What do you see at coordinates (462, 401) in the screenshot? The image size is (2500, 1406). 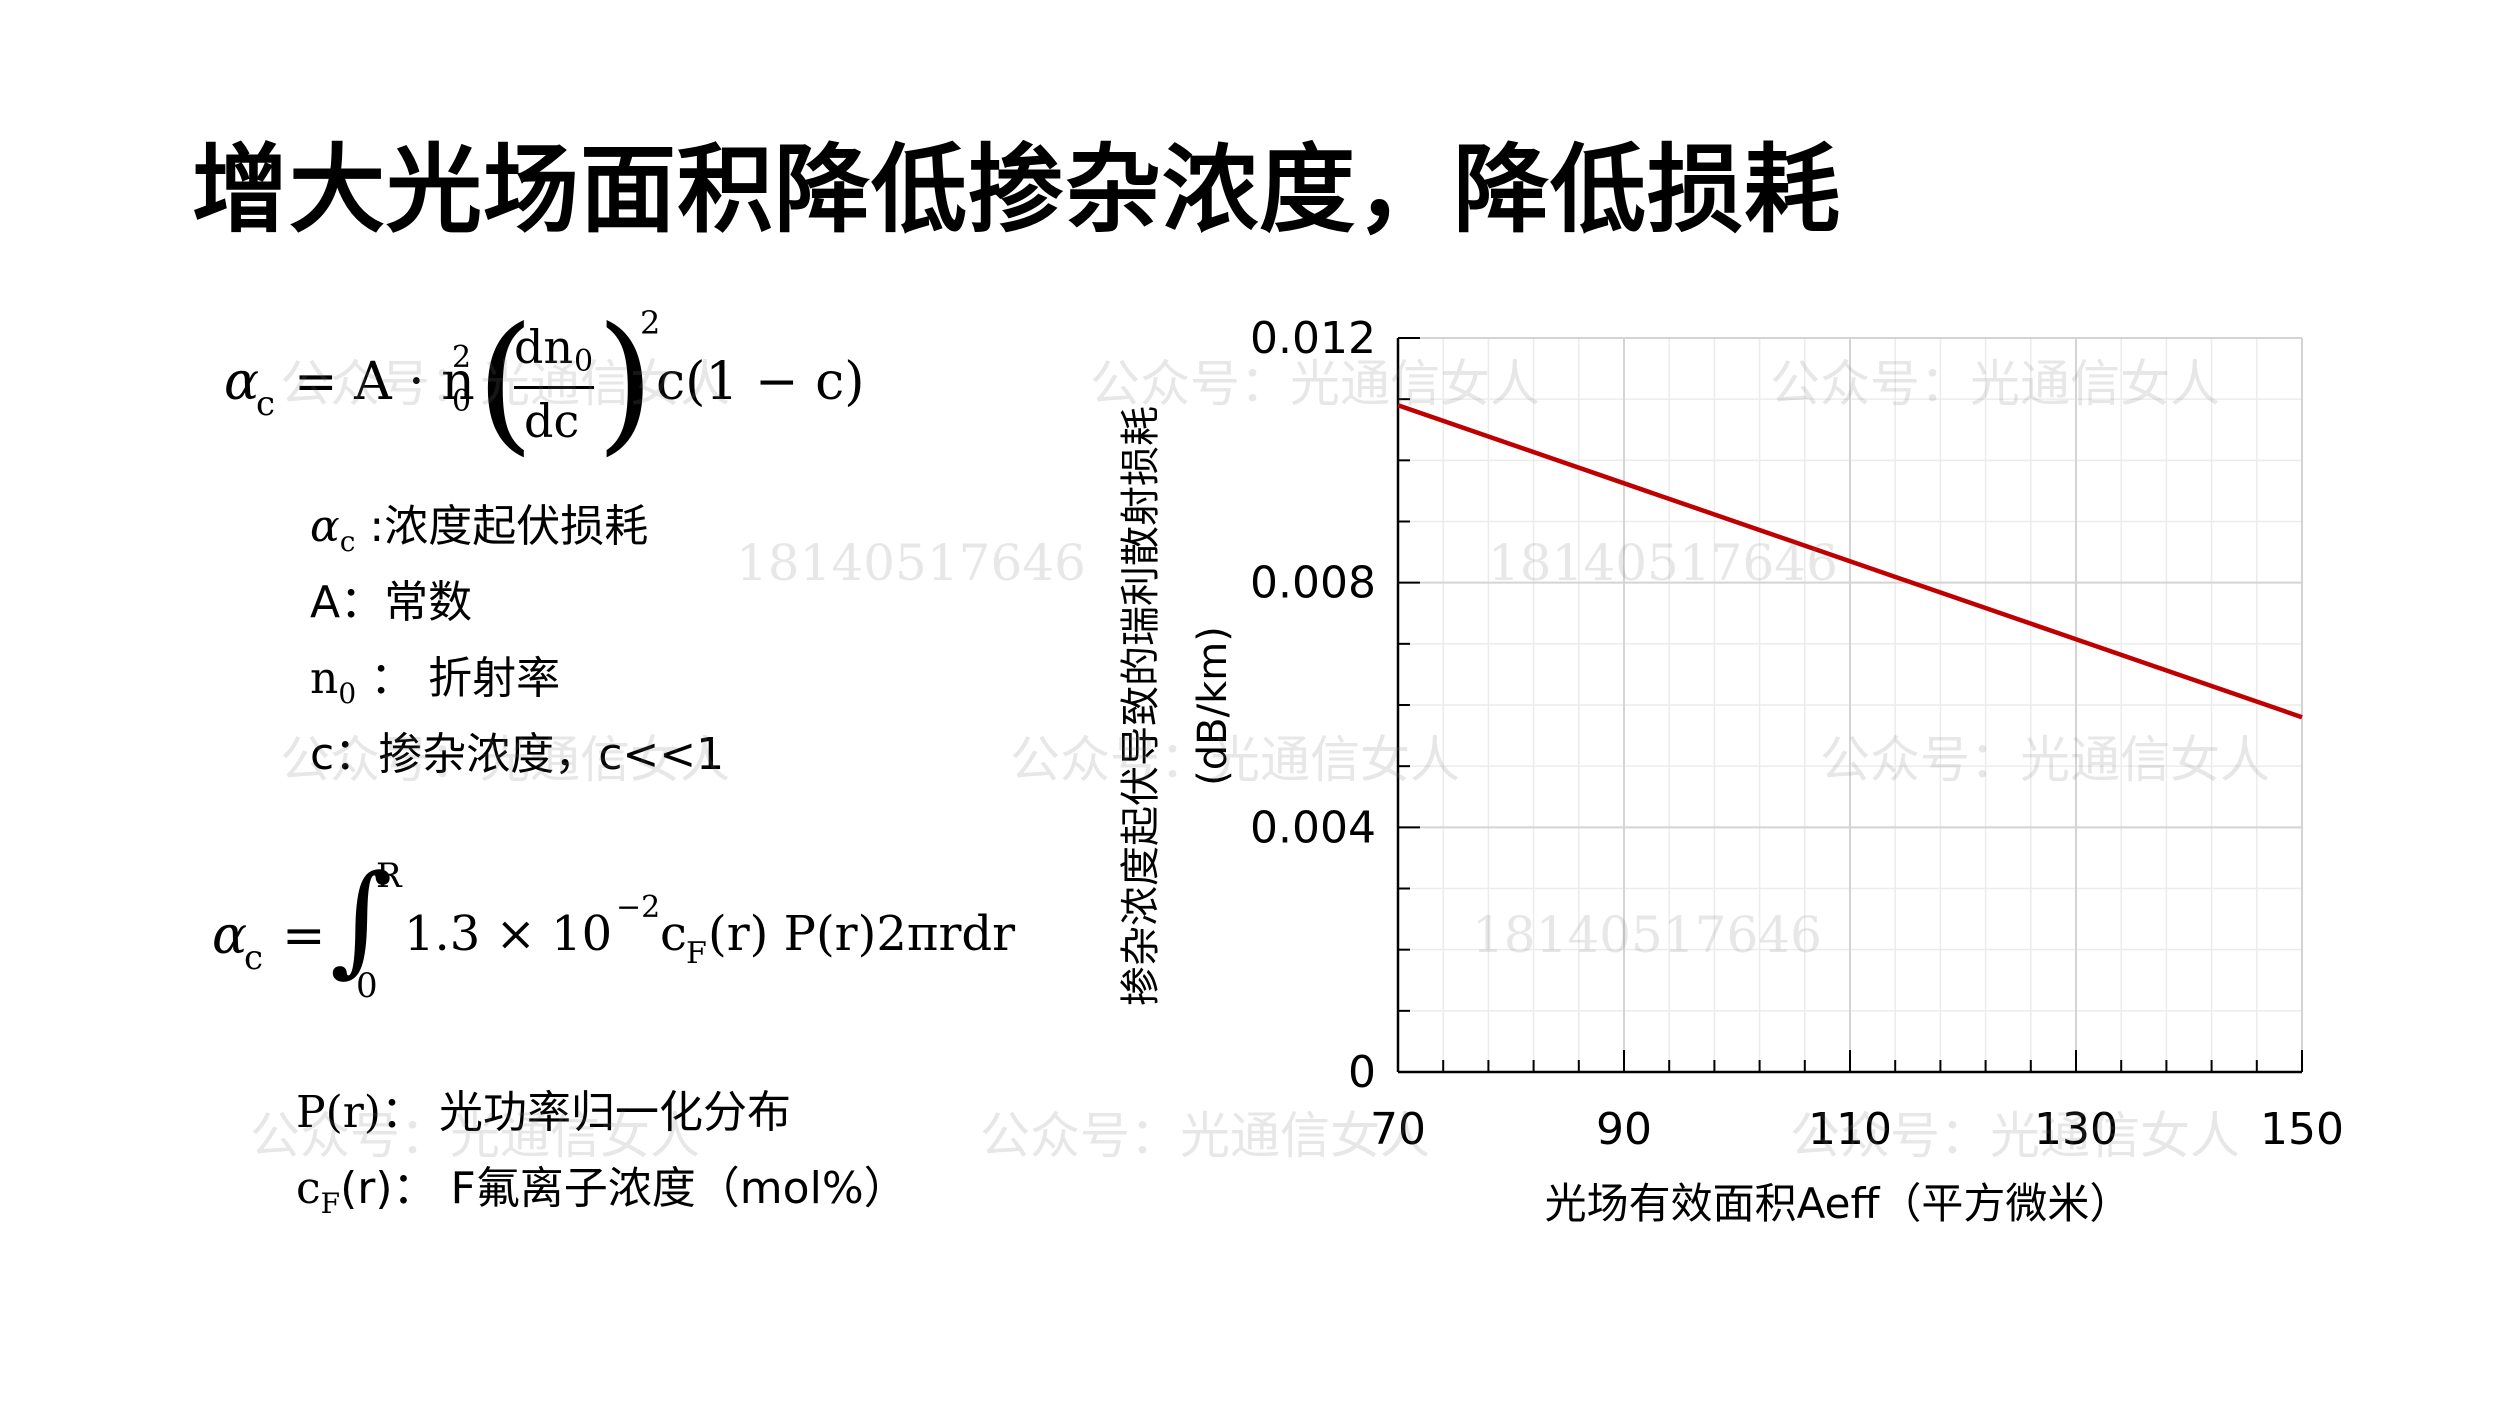 I see `n-subscript: 0` at bounding box center [462, 401].